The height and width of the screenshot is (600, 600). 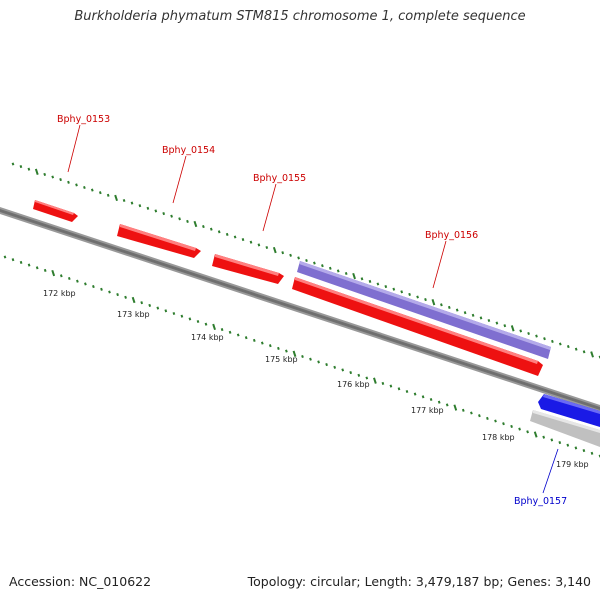 What do you see at coordinates (188, 150) in the screenshot?
I see `gene-label-bphy-0154: Bphy_0154` at bounding box center [188, 150].